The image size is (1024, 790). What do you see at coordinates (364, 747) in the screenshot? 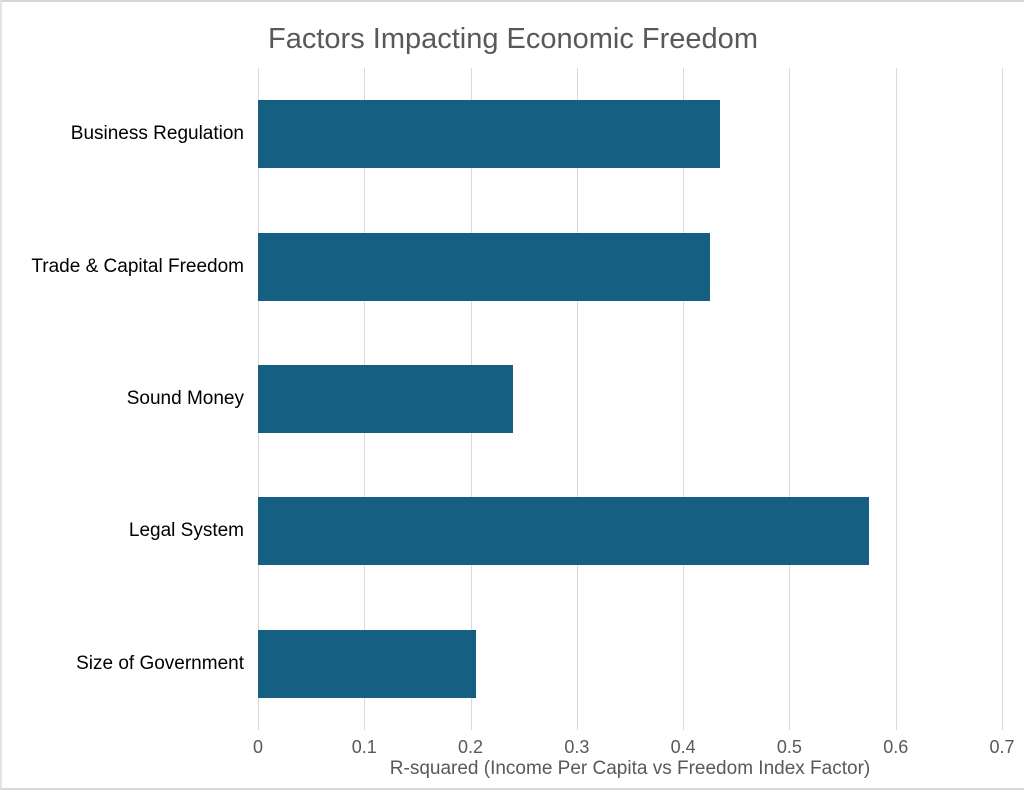
I see `x-tick-label-0.1: 0.1` at bounding box center [364, 747].